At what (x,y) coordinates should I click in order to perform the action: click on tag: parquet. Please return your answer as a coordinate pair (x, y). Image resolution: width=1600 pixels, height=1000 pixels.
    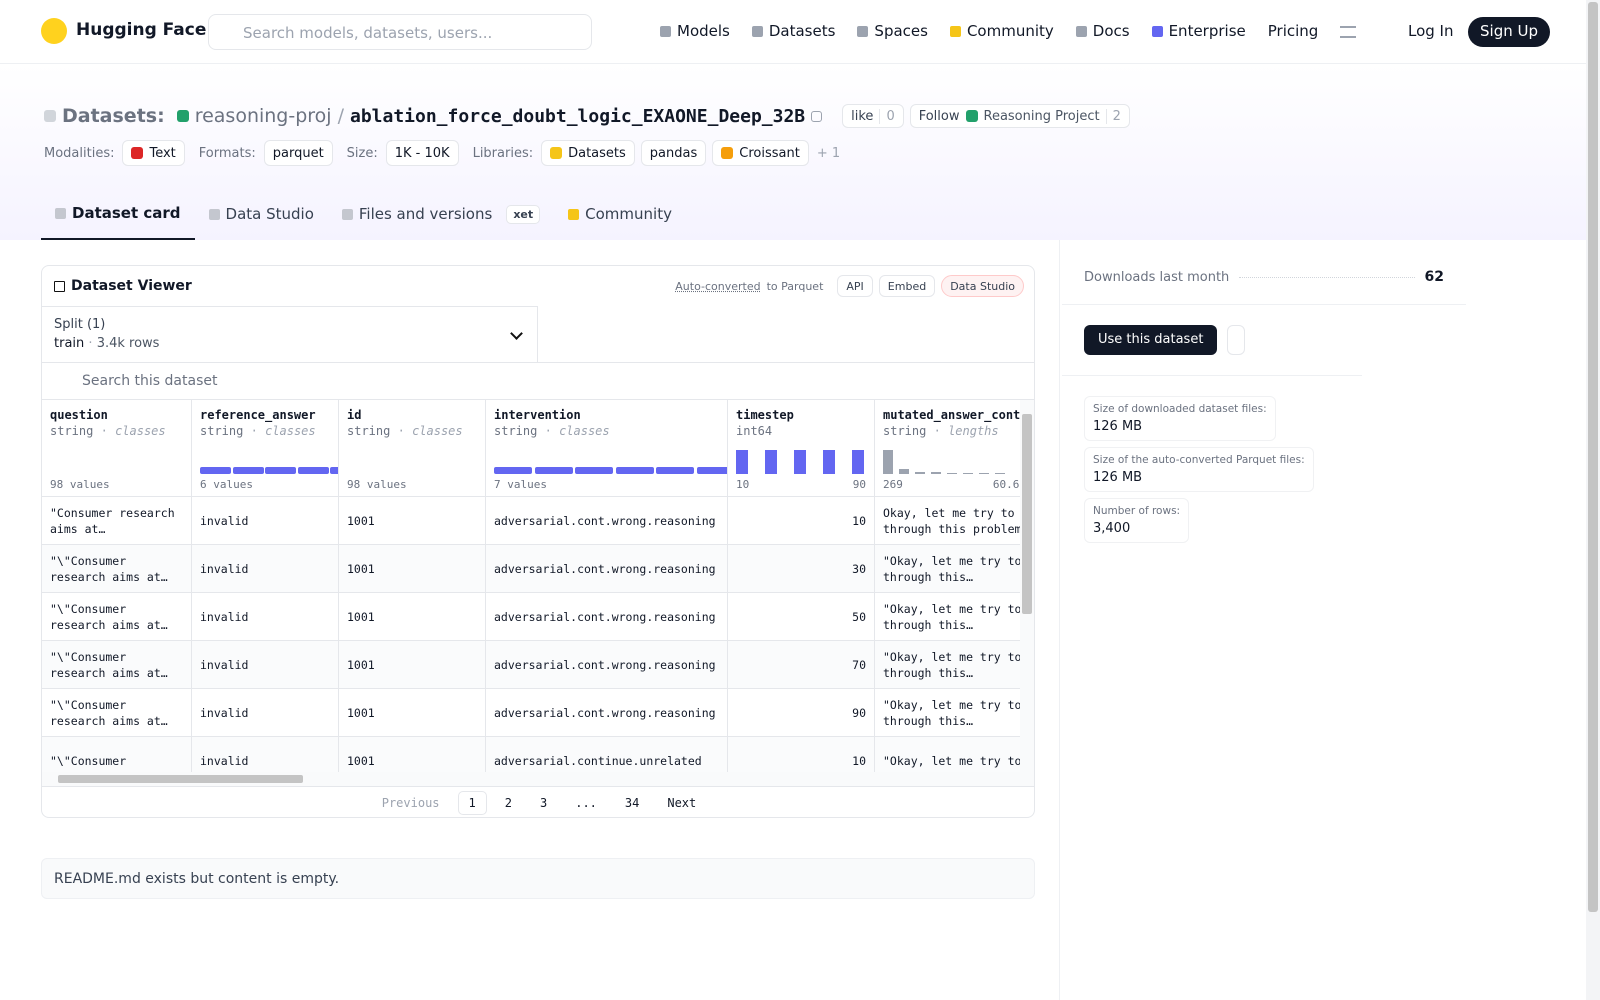
    Looking at the image, I should click on (298, 153).